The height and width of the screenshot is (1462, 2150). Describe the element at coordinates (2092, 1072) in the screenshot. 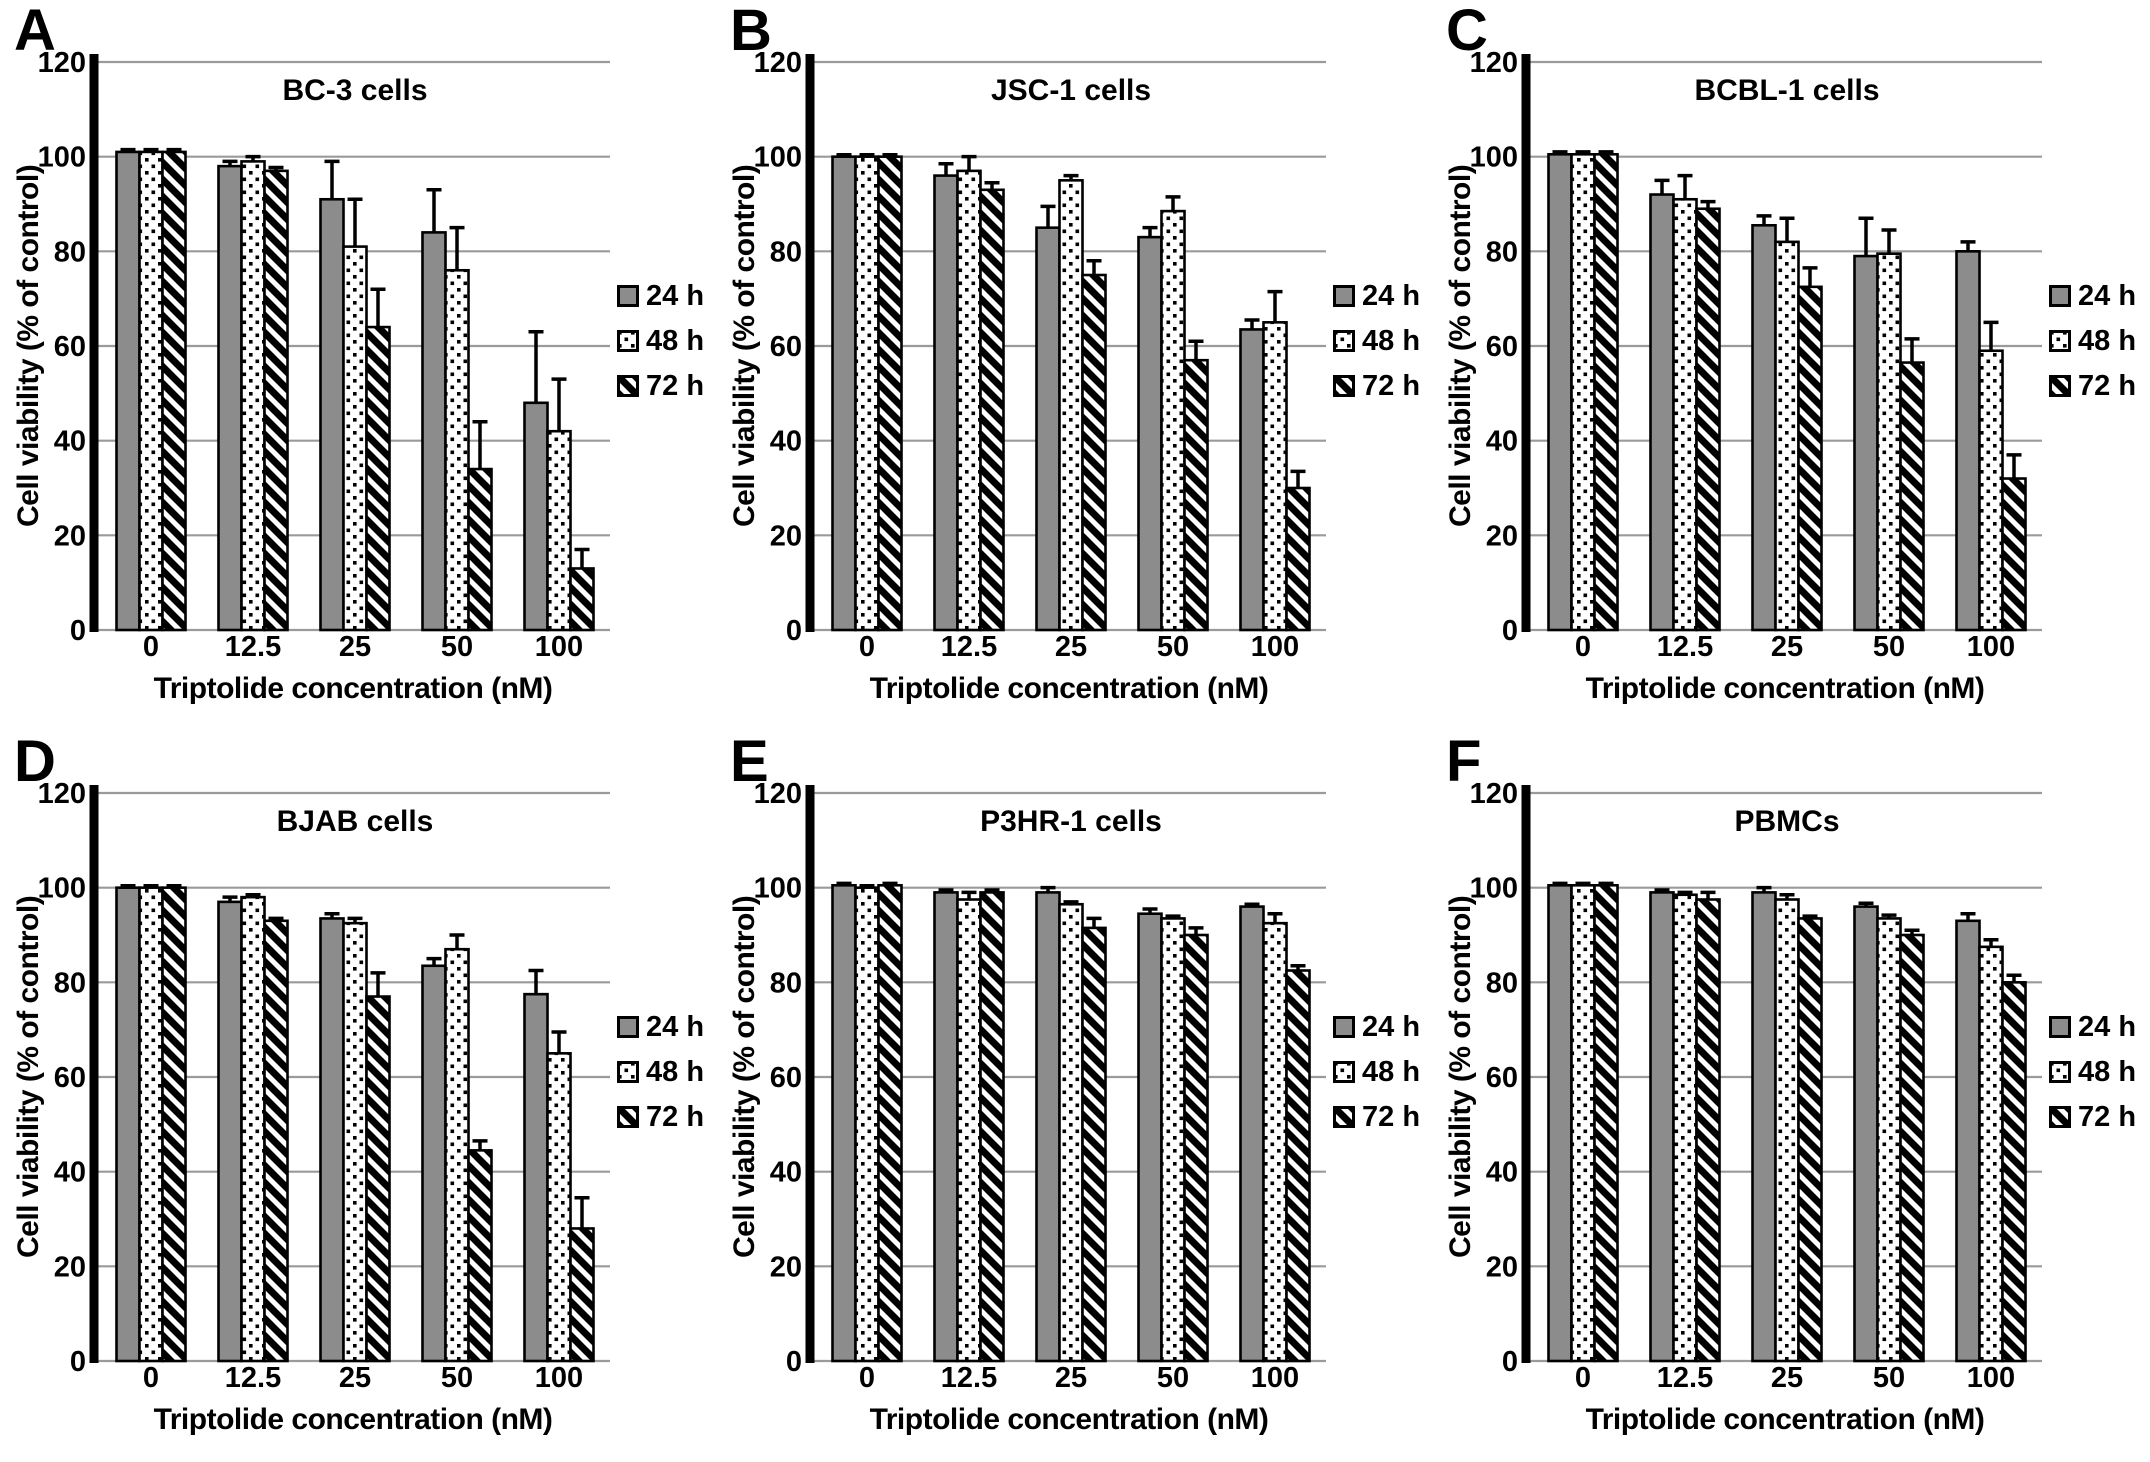

I see `legend-item-48h: 48 h` at that location.